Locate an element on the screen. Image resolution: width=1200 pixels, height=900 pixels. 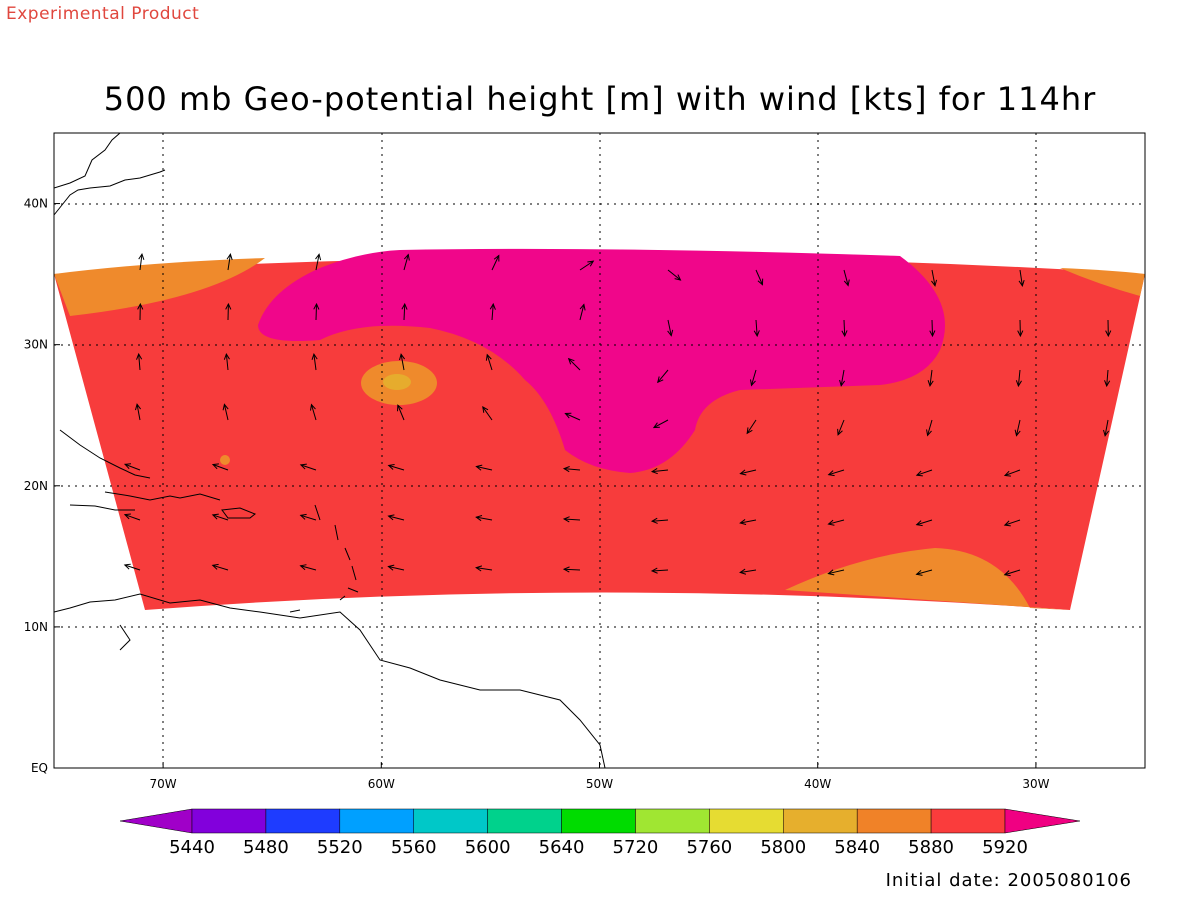
colorbar-level-label: 5600 is located at coordinates (488, 847).